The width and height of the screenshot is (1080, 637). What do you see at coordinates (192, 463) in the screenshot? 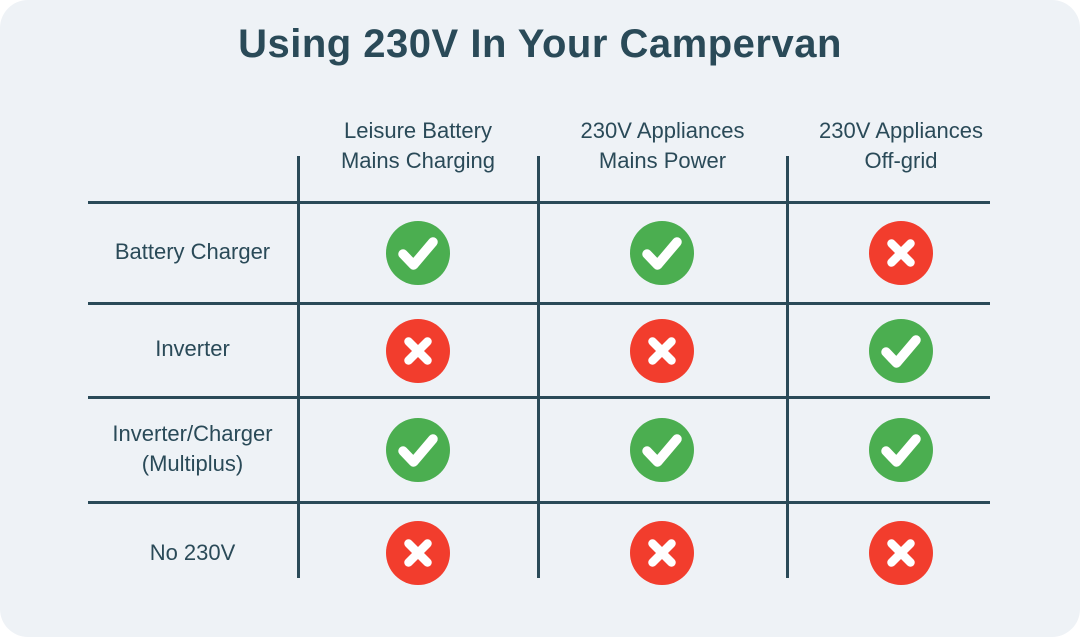
I see `row-label-line: (Multiplus)` at bounding box center [192, 463].